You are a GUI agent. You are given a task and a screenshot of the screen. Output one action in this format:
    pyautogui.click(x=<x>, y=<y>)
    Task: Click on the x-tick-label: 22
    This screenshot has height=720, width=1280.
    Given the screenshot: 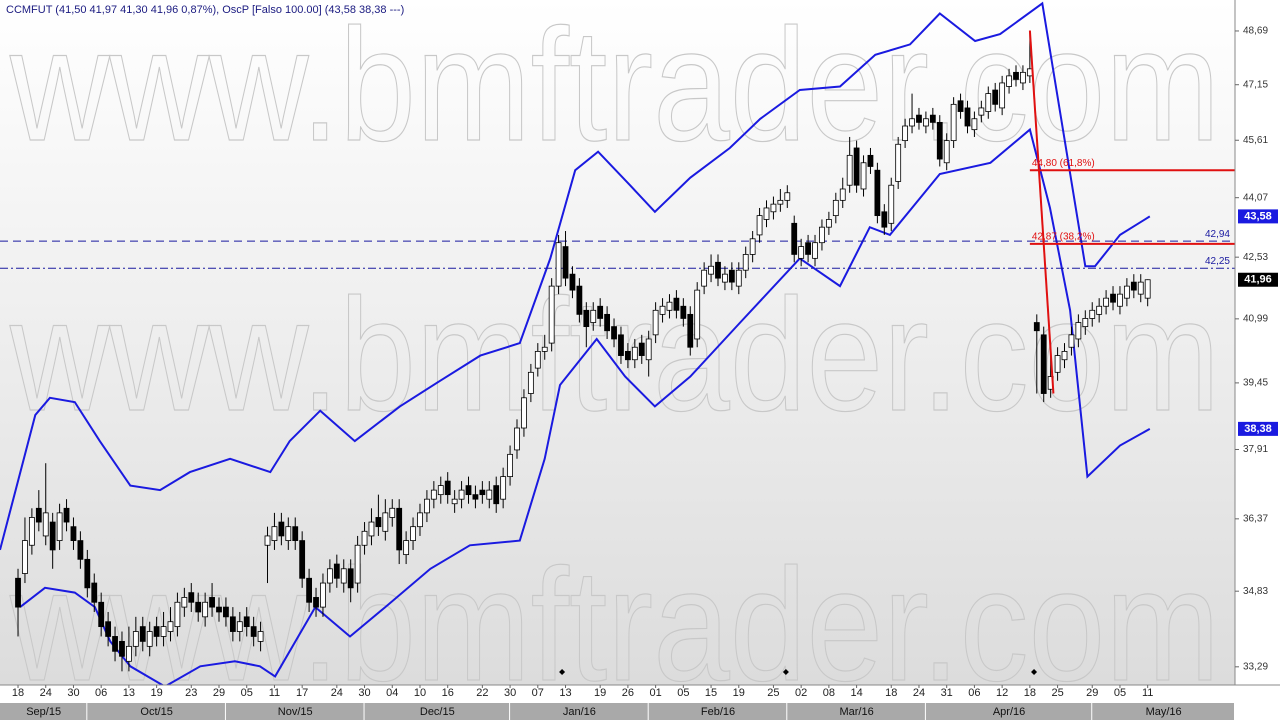 What is the action you would take?
    pyautogui.click(x=482, y=693)
    